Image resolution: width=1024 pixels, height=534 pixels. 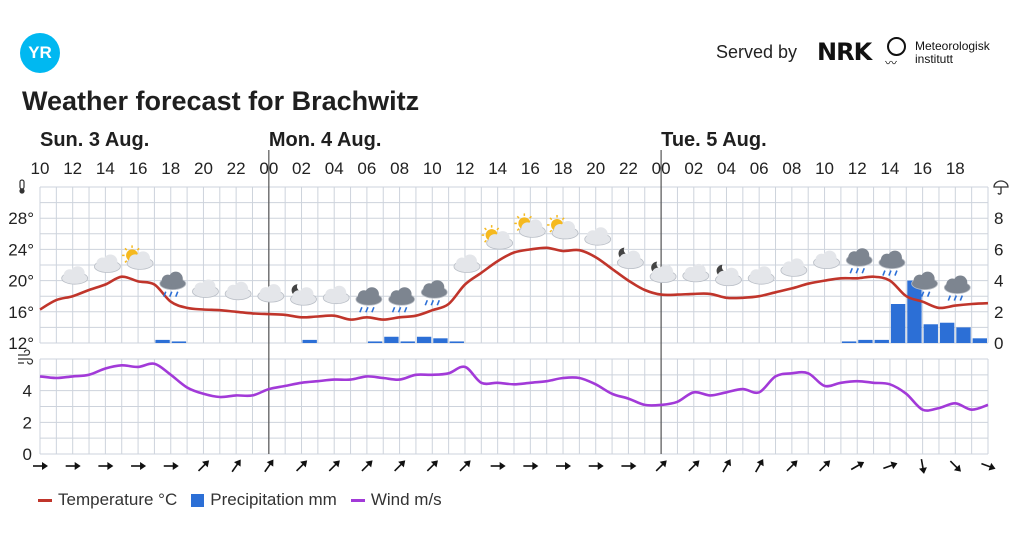 What do you see at coordinates (406, 499) in the screenshot?
I see `legend-wind-label: Wind m/s` at bounding box center [406, 499].